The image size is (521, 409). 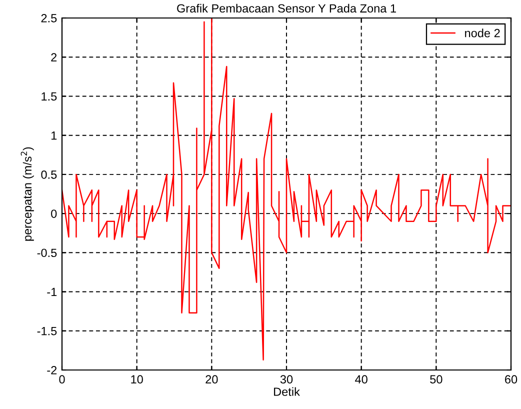 I want to click on y-tick-label: 0.5, so click(x=49, y=174).